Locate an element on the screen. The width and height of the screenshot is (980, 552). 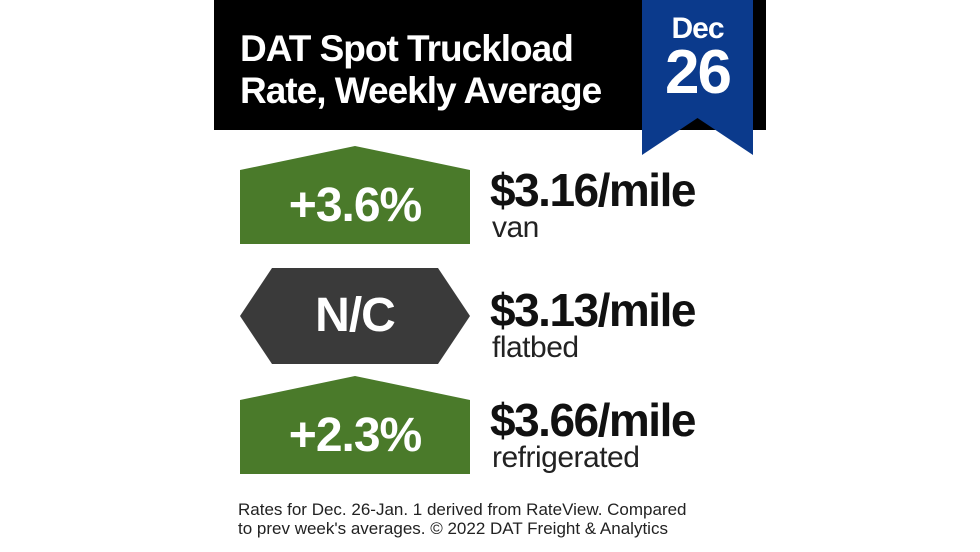
change-value-flatbed: N/C is located at coordinates (355, 315).